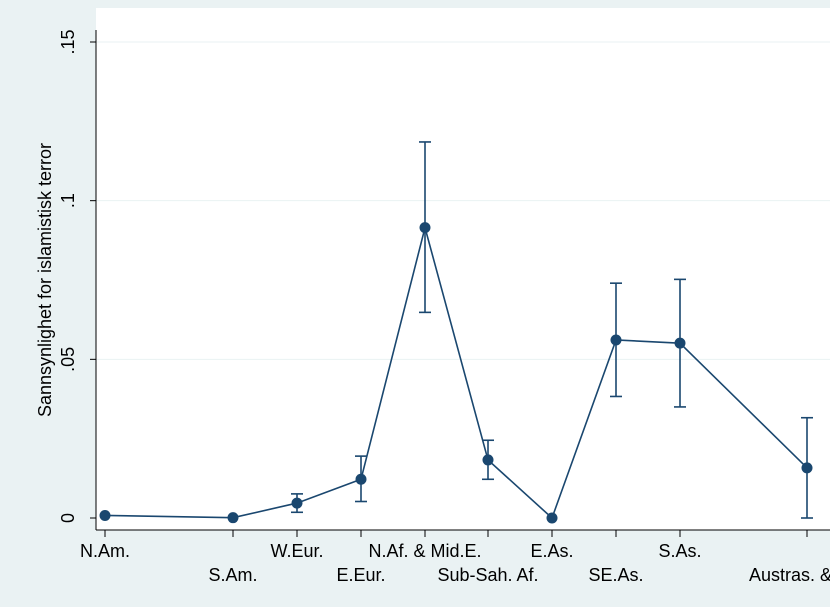  Describe the element at coordinates (45, 280) in the screenshot. I see `y-axis-label: Sannsynlighet for islamistisk terror` at that location.